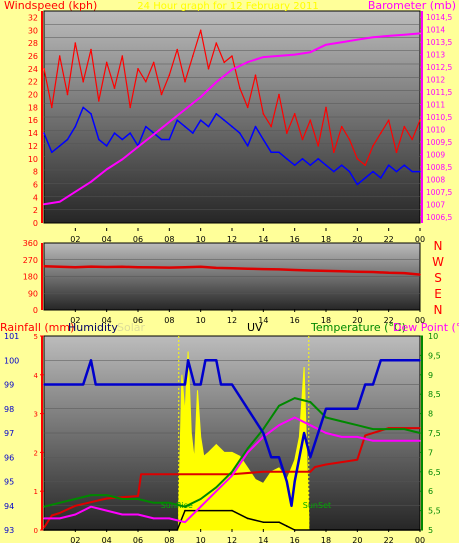 The width and height of the screenshot is (459, 543). What do you see at coordinates (131, 327) in the screenshot?
I see `legend-label: Solar` at bounding box center [131, 327].